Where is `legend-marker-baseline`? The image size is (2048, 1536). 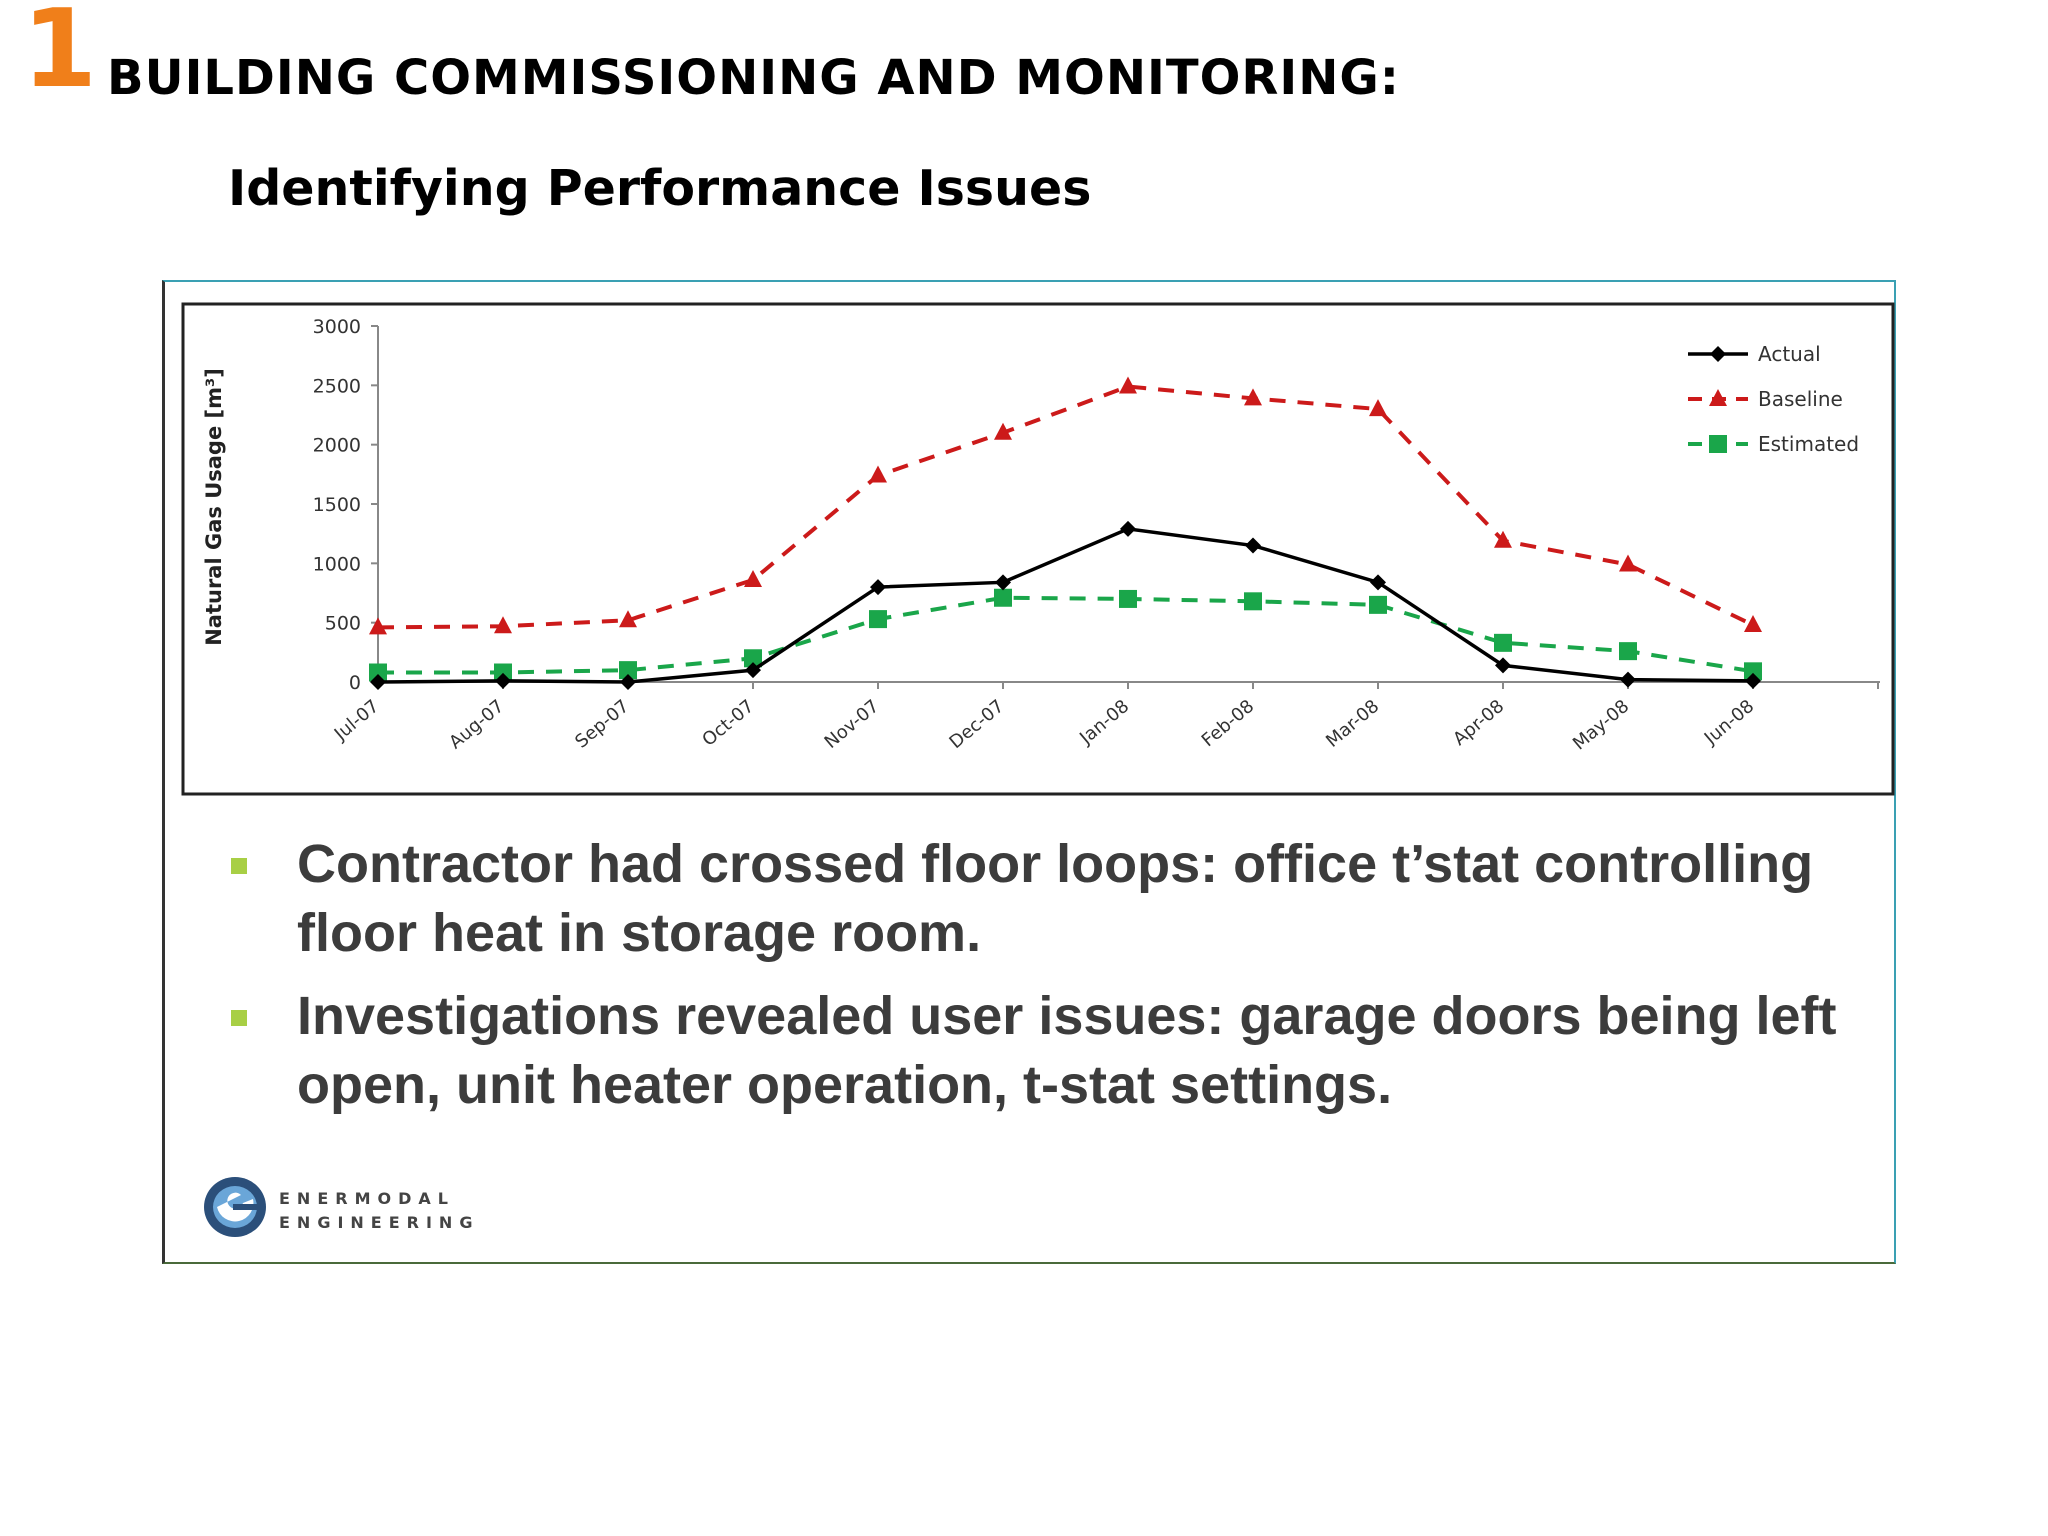 legend-marker-baseline is located at coordinates (1718, 397).